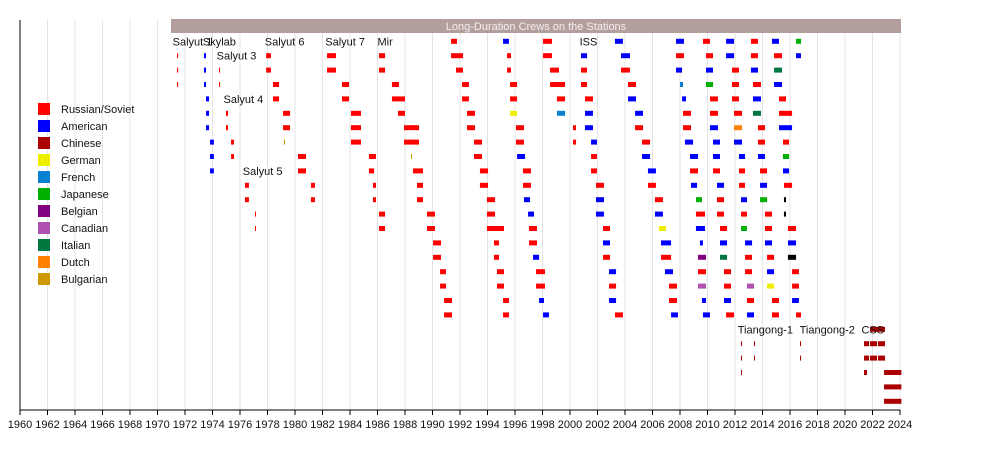  Describe the element at coordinates (267, 425) in the screenshot. I see `x-tick-label: 1978` at that location.